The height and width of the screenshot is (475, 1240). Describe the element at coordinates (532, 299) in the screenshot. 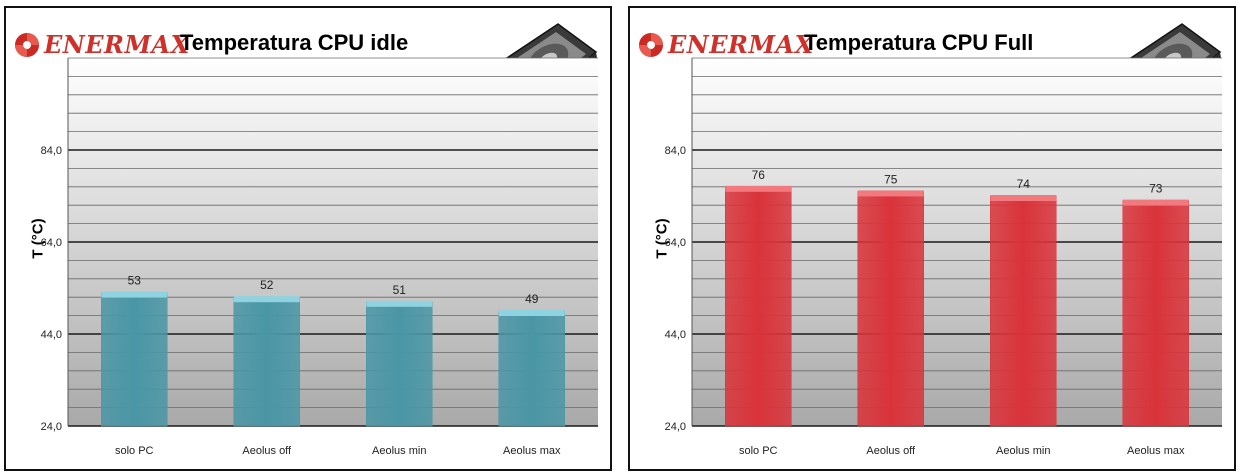

I see `data-label: 49` at that location.